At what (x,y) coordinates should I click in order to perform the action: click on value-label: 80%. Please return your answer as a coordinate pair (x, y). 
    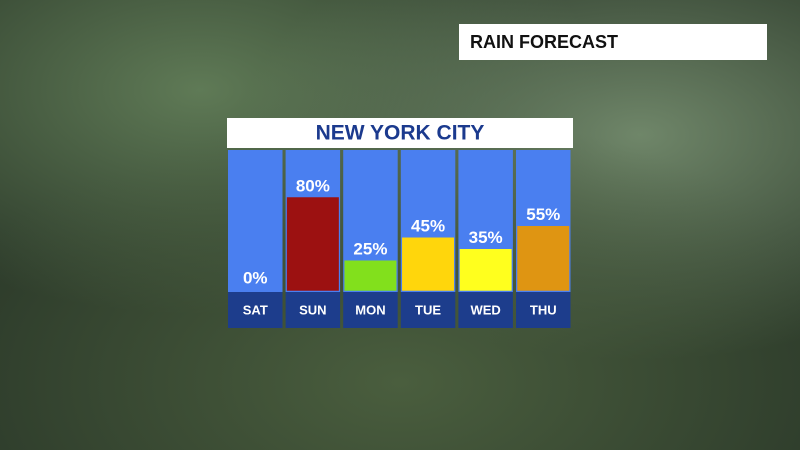
    Looking at the image, I should click on (313, 185).